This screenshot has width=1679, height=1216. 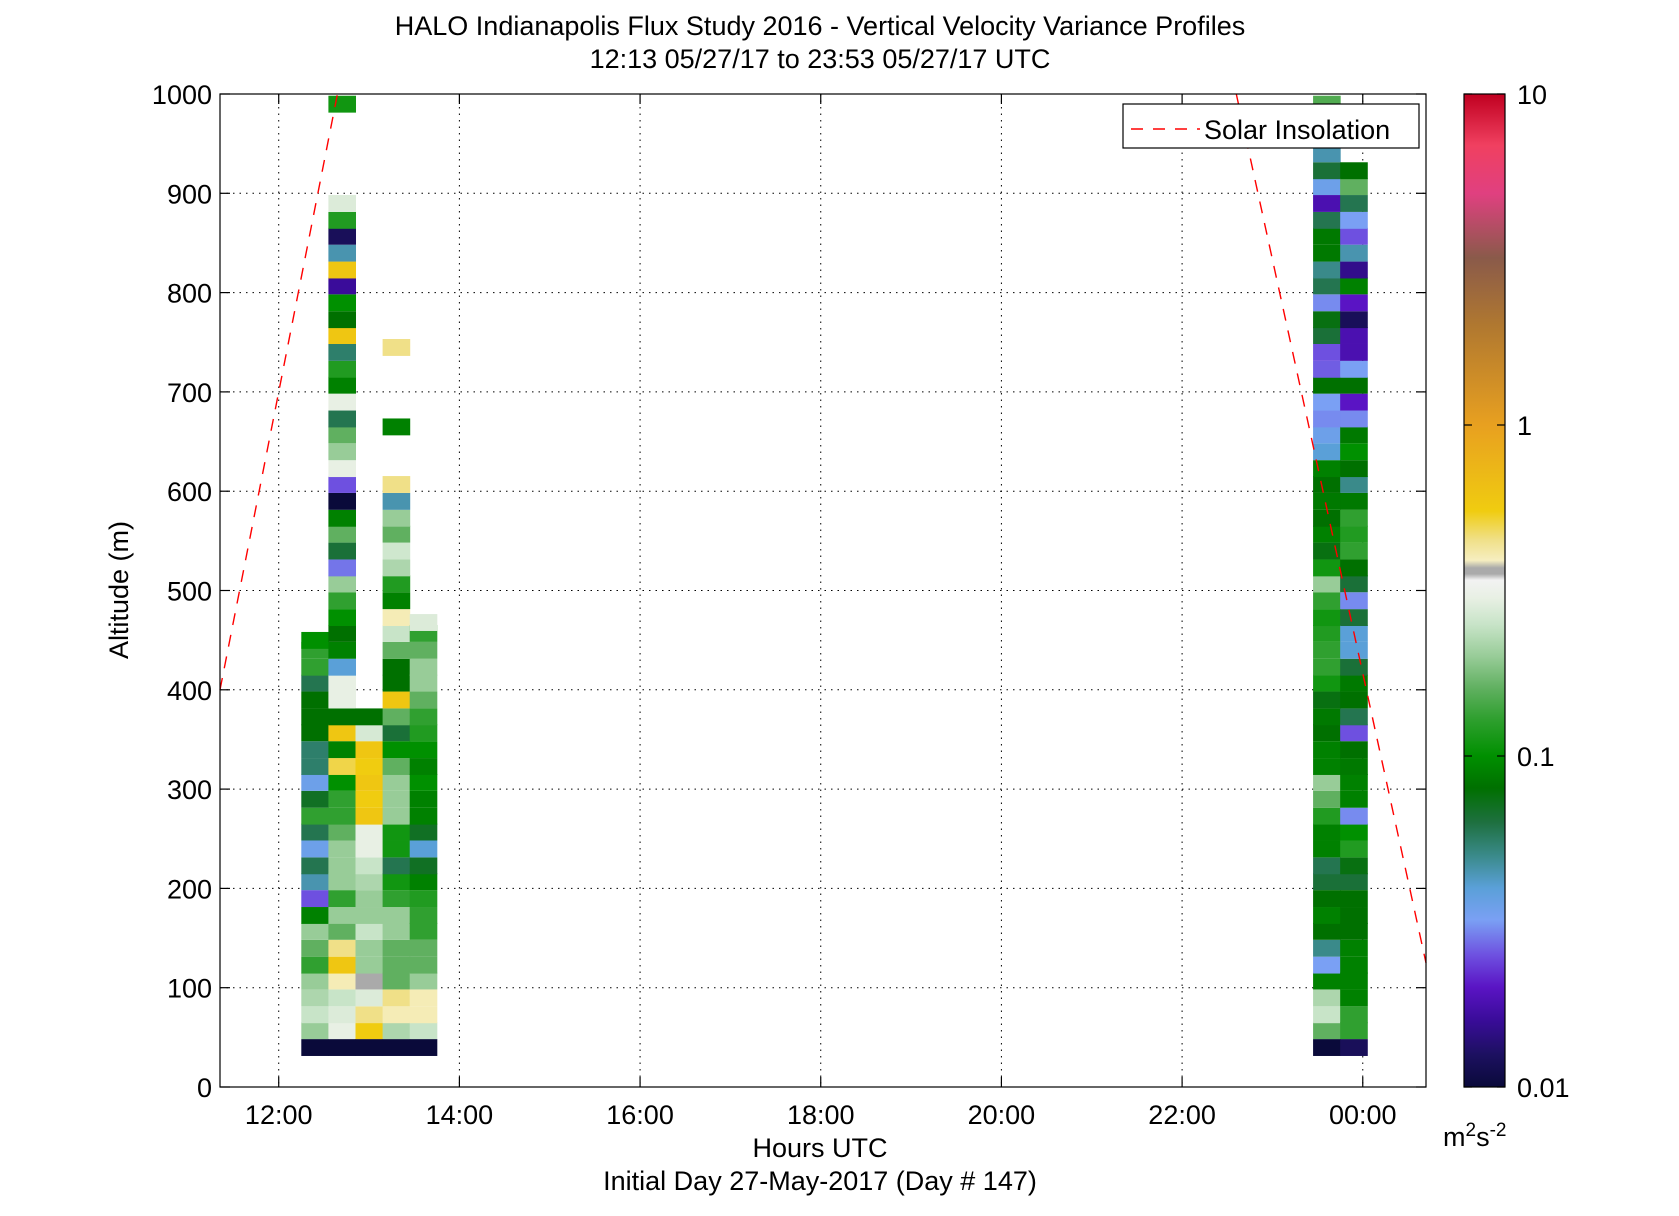 What do you see at coordinates (460, 1115) in the screenshot?
I see `x-tick-label: 14:00` at bounding box center [460, 1115].